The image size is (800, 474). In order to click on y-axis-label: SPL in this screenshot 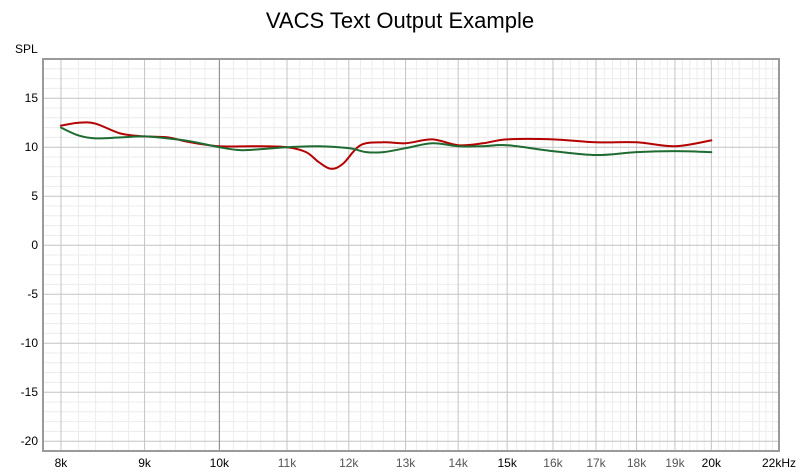, I will do `click(26, 49)`.